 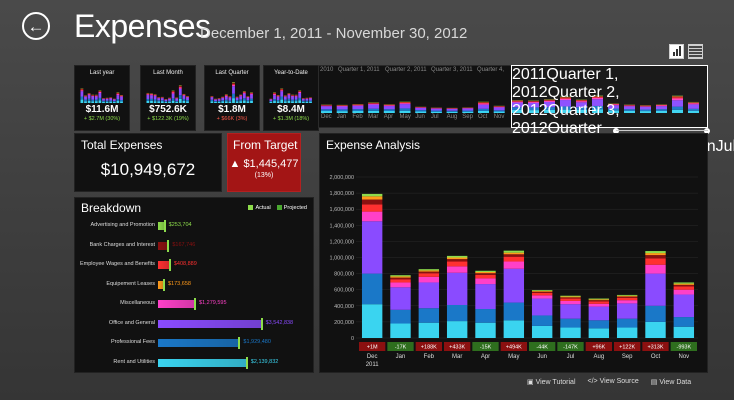 I want to click on from-target-tile: From Target ▲ $1,445,477 (13%), so click(x=264, y=162).